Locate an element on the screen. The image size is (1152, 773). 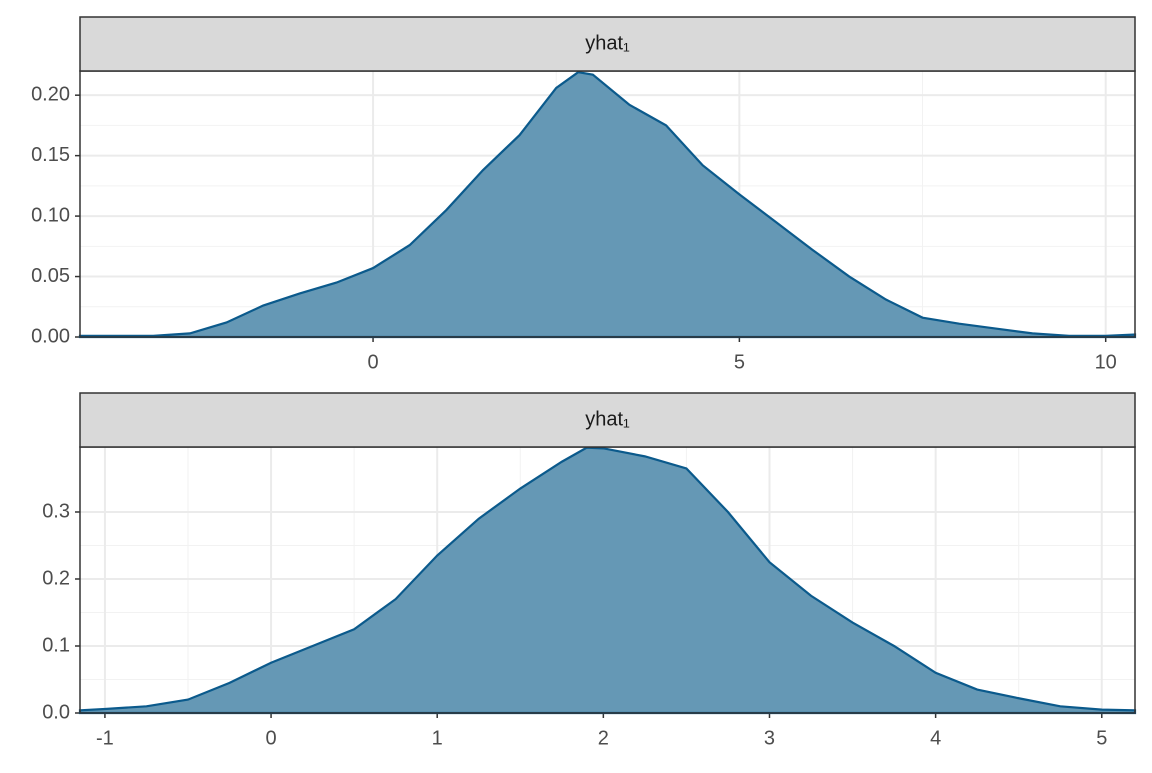
y-tick-label: 0.05 is located at coordinates (50, 276).